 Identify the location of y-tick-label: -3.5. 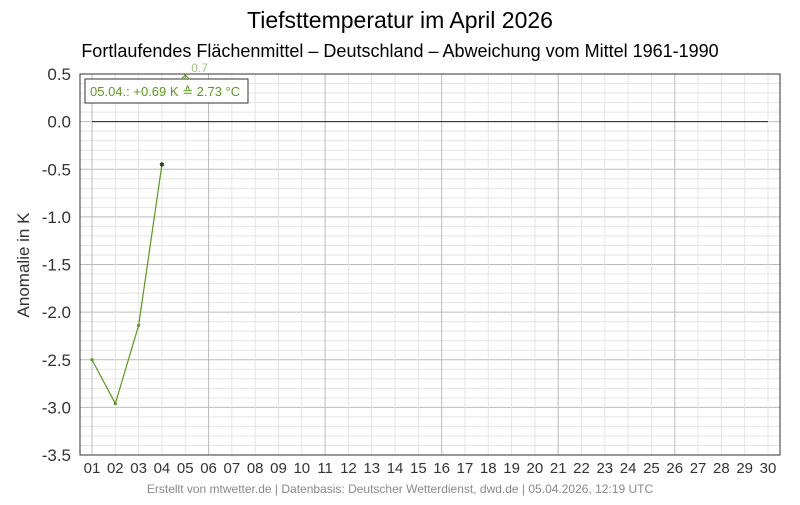
(56, 455).